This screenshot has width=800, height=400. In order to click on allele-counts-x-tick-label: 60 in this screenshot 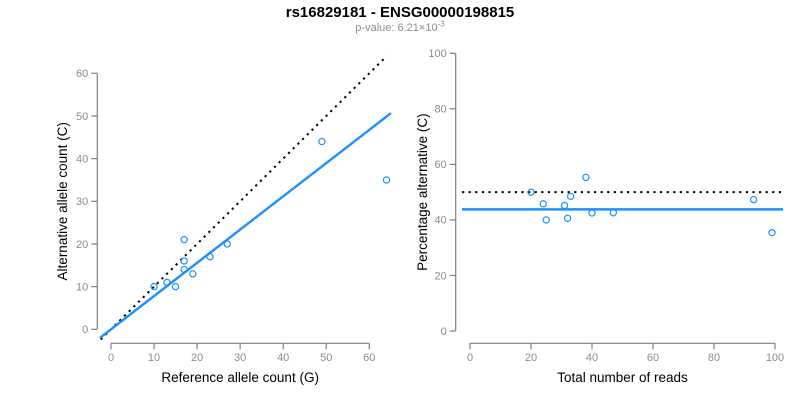, I will do `click(369, 358)`.